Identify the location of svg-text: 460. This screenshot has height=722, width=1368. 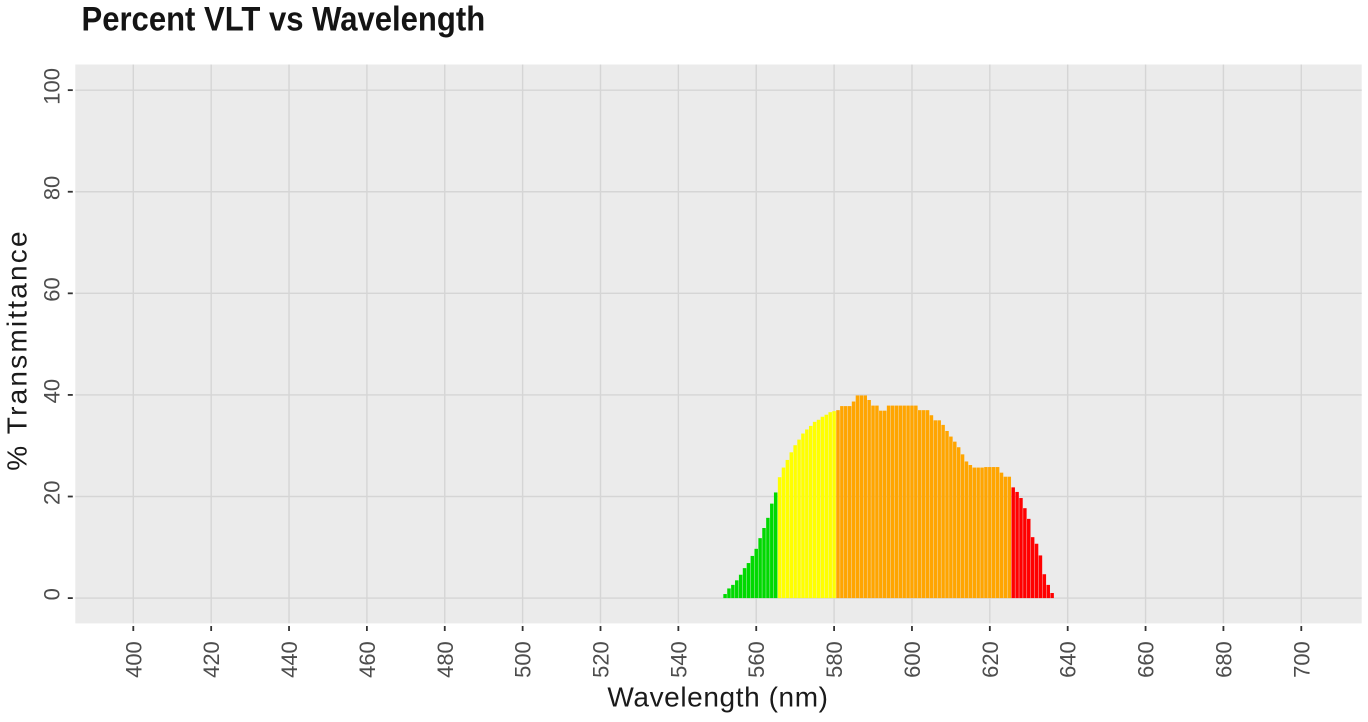
(367, 659).